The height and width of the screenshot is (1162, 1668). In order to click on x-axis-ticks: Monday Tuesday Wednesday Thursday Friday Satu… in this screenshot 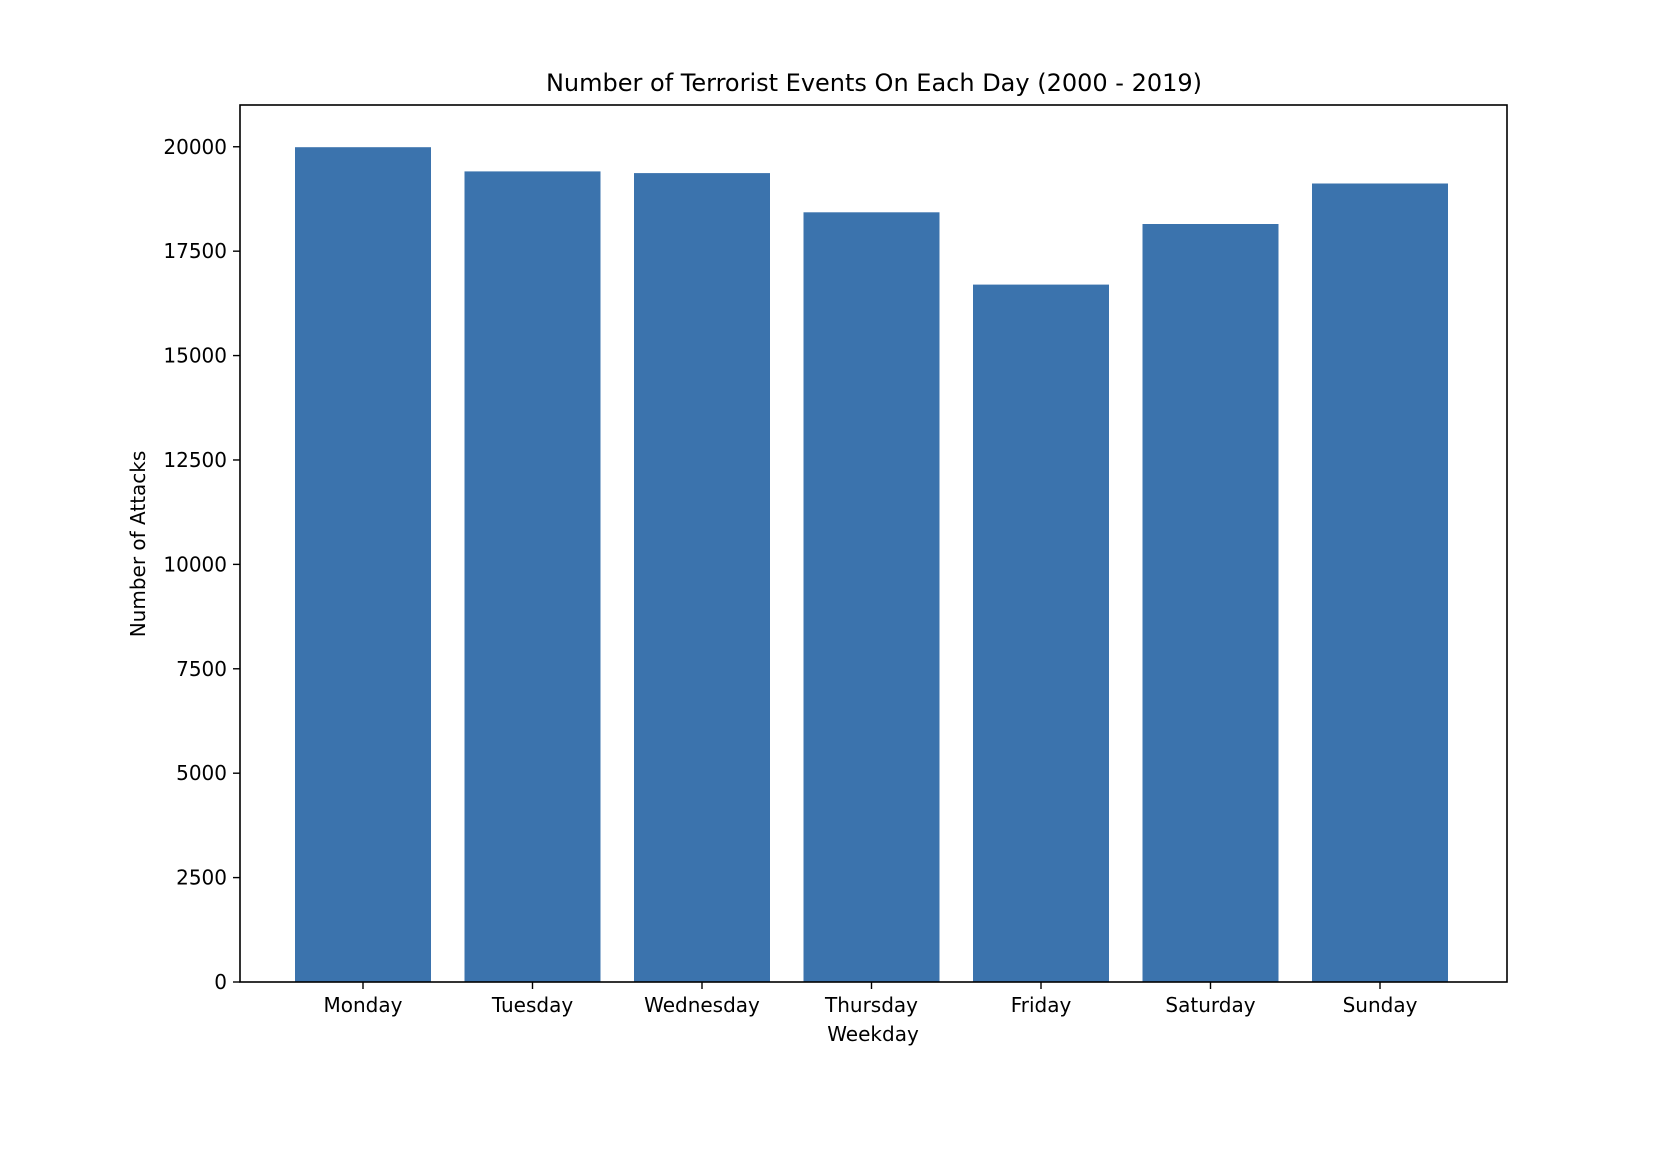, I will do `click(871, 999)`.